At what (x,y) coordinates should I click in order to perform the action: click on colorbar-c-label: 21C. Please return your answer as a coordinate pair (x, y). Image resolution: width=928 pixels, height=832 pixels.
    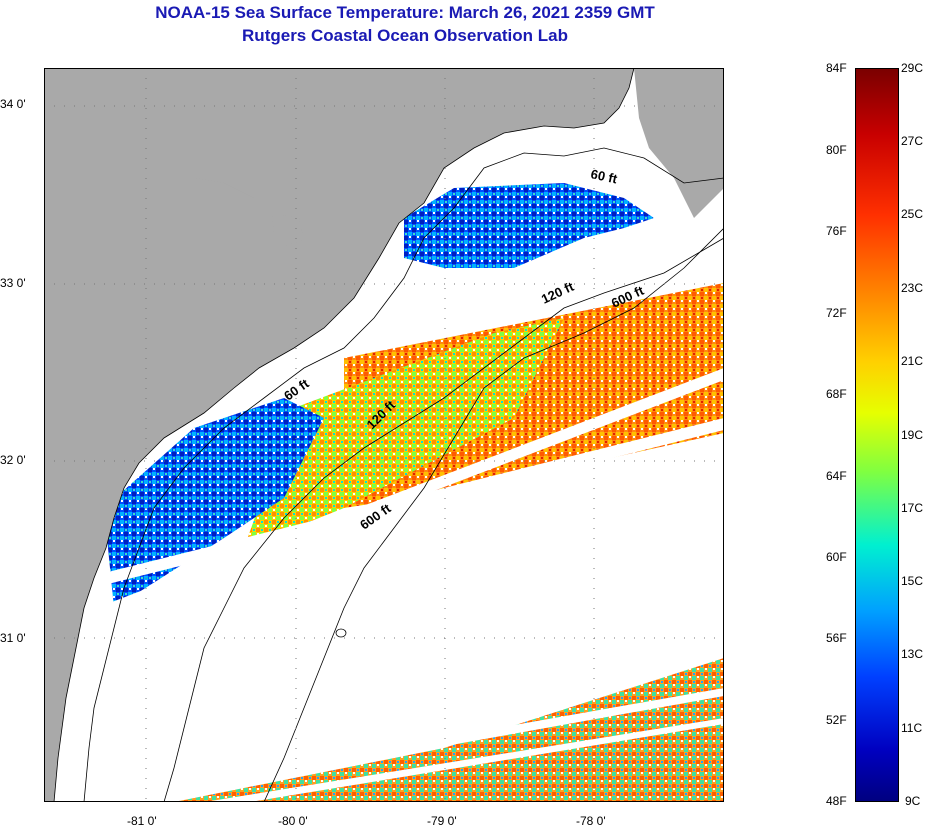
    Looking at the image, I should click on (912, 361).